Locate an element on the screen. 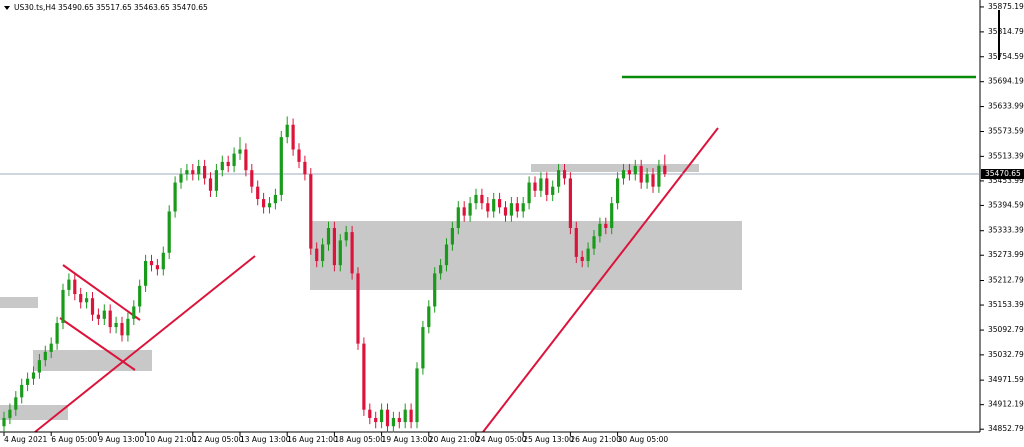 The image size is (1024, 447). trend-line is located at coordinates (145, 344).